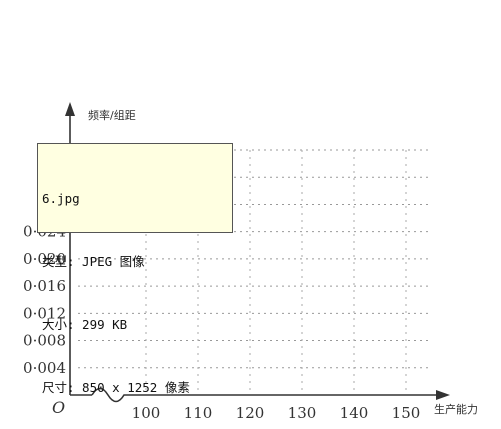  I want to click on y-tick-label: 0·012, so click(44, 313).